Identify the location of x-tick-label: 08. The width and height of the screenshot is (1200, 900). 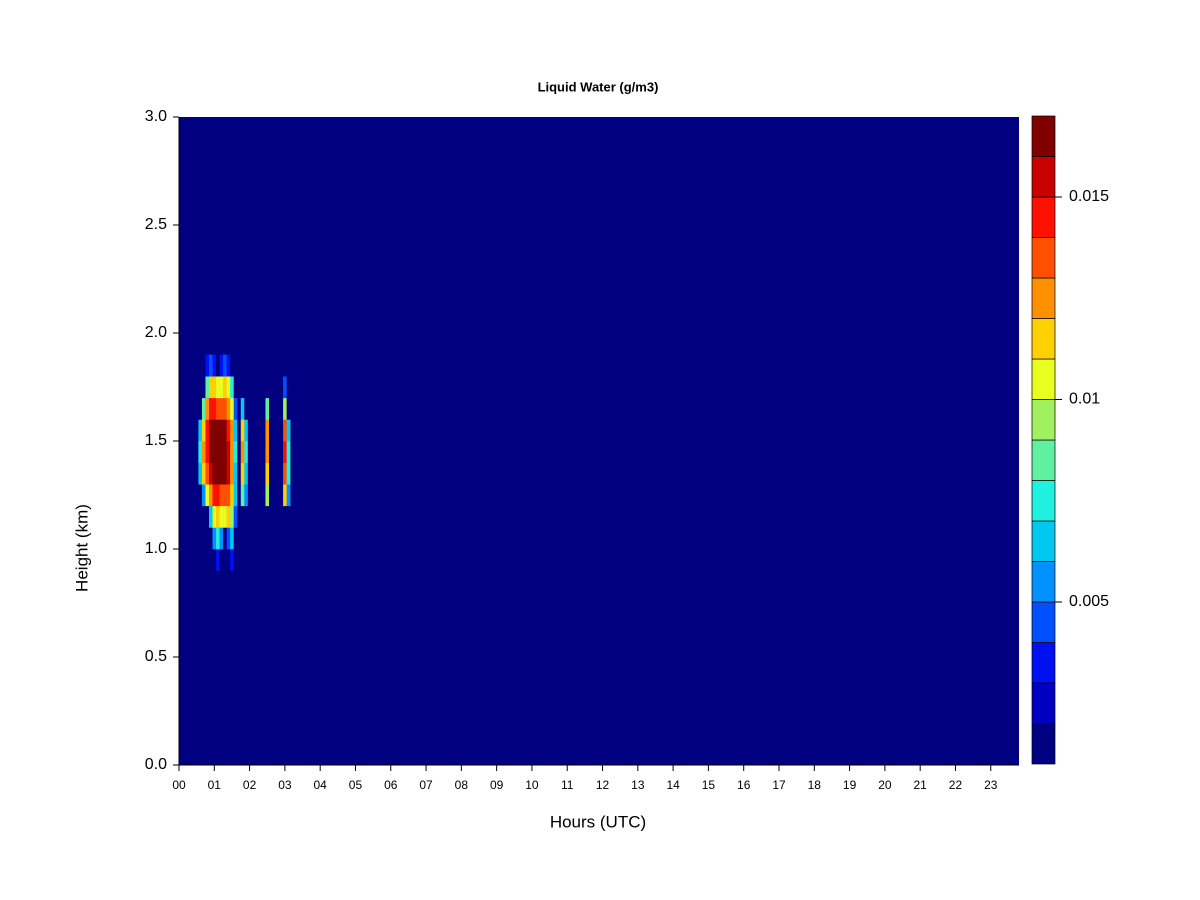
(462, 785).